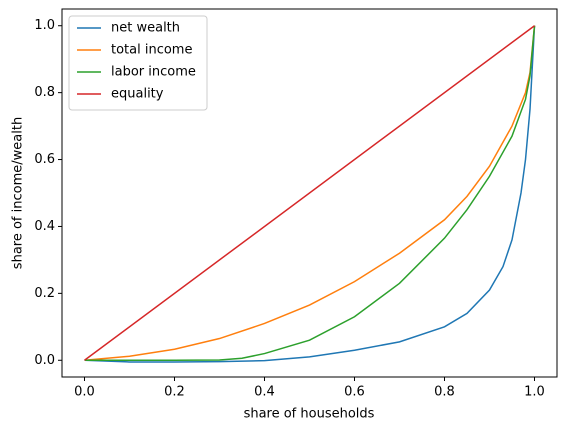 Image resolution: width=567 pixels, height=433 pixels. What do you see at coordinates (44, 25) in the screenshot?
I see `y-tick-label: 1.0` at bounding box center [44, 25].